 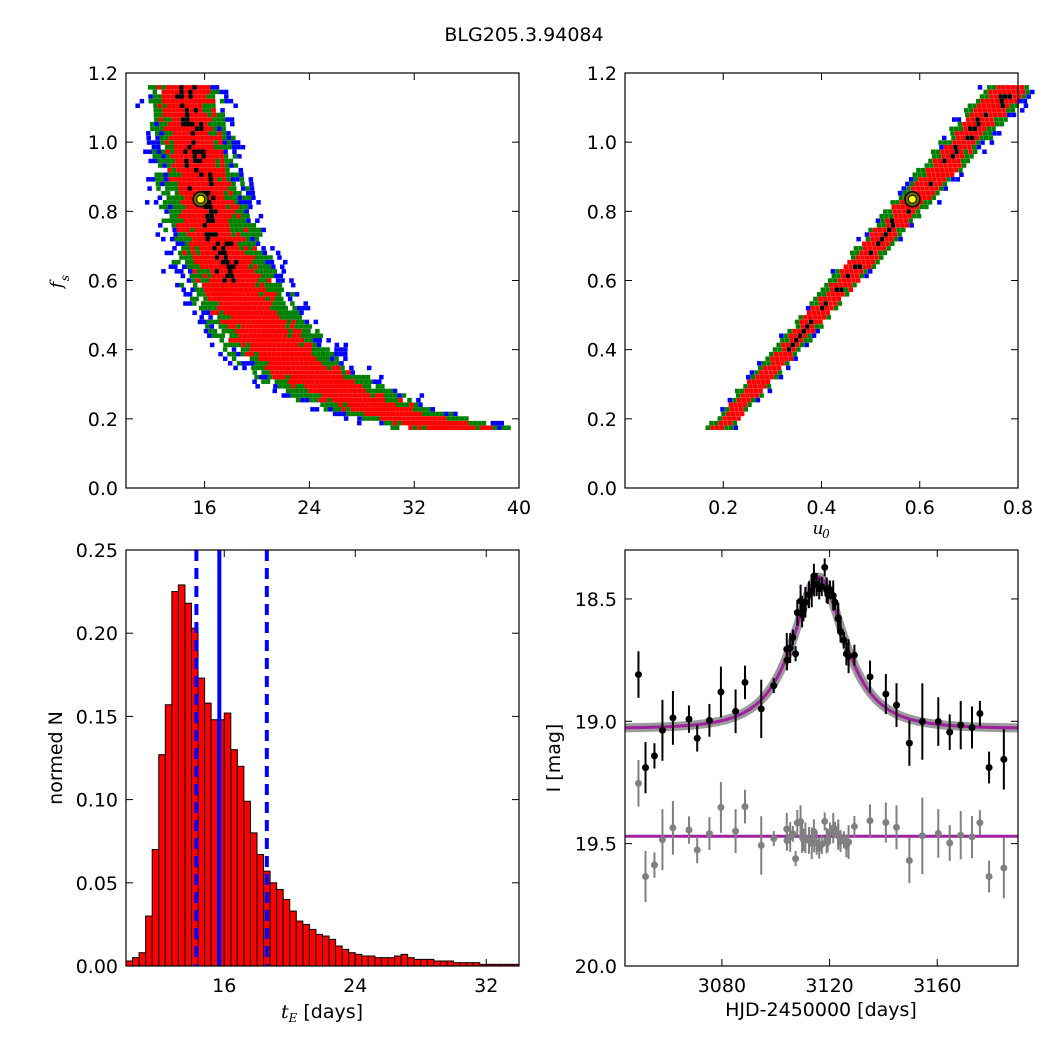 I want to click on residual-point, so click(x=761, y=845).